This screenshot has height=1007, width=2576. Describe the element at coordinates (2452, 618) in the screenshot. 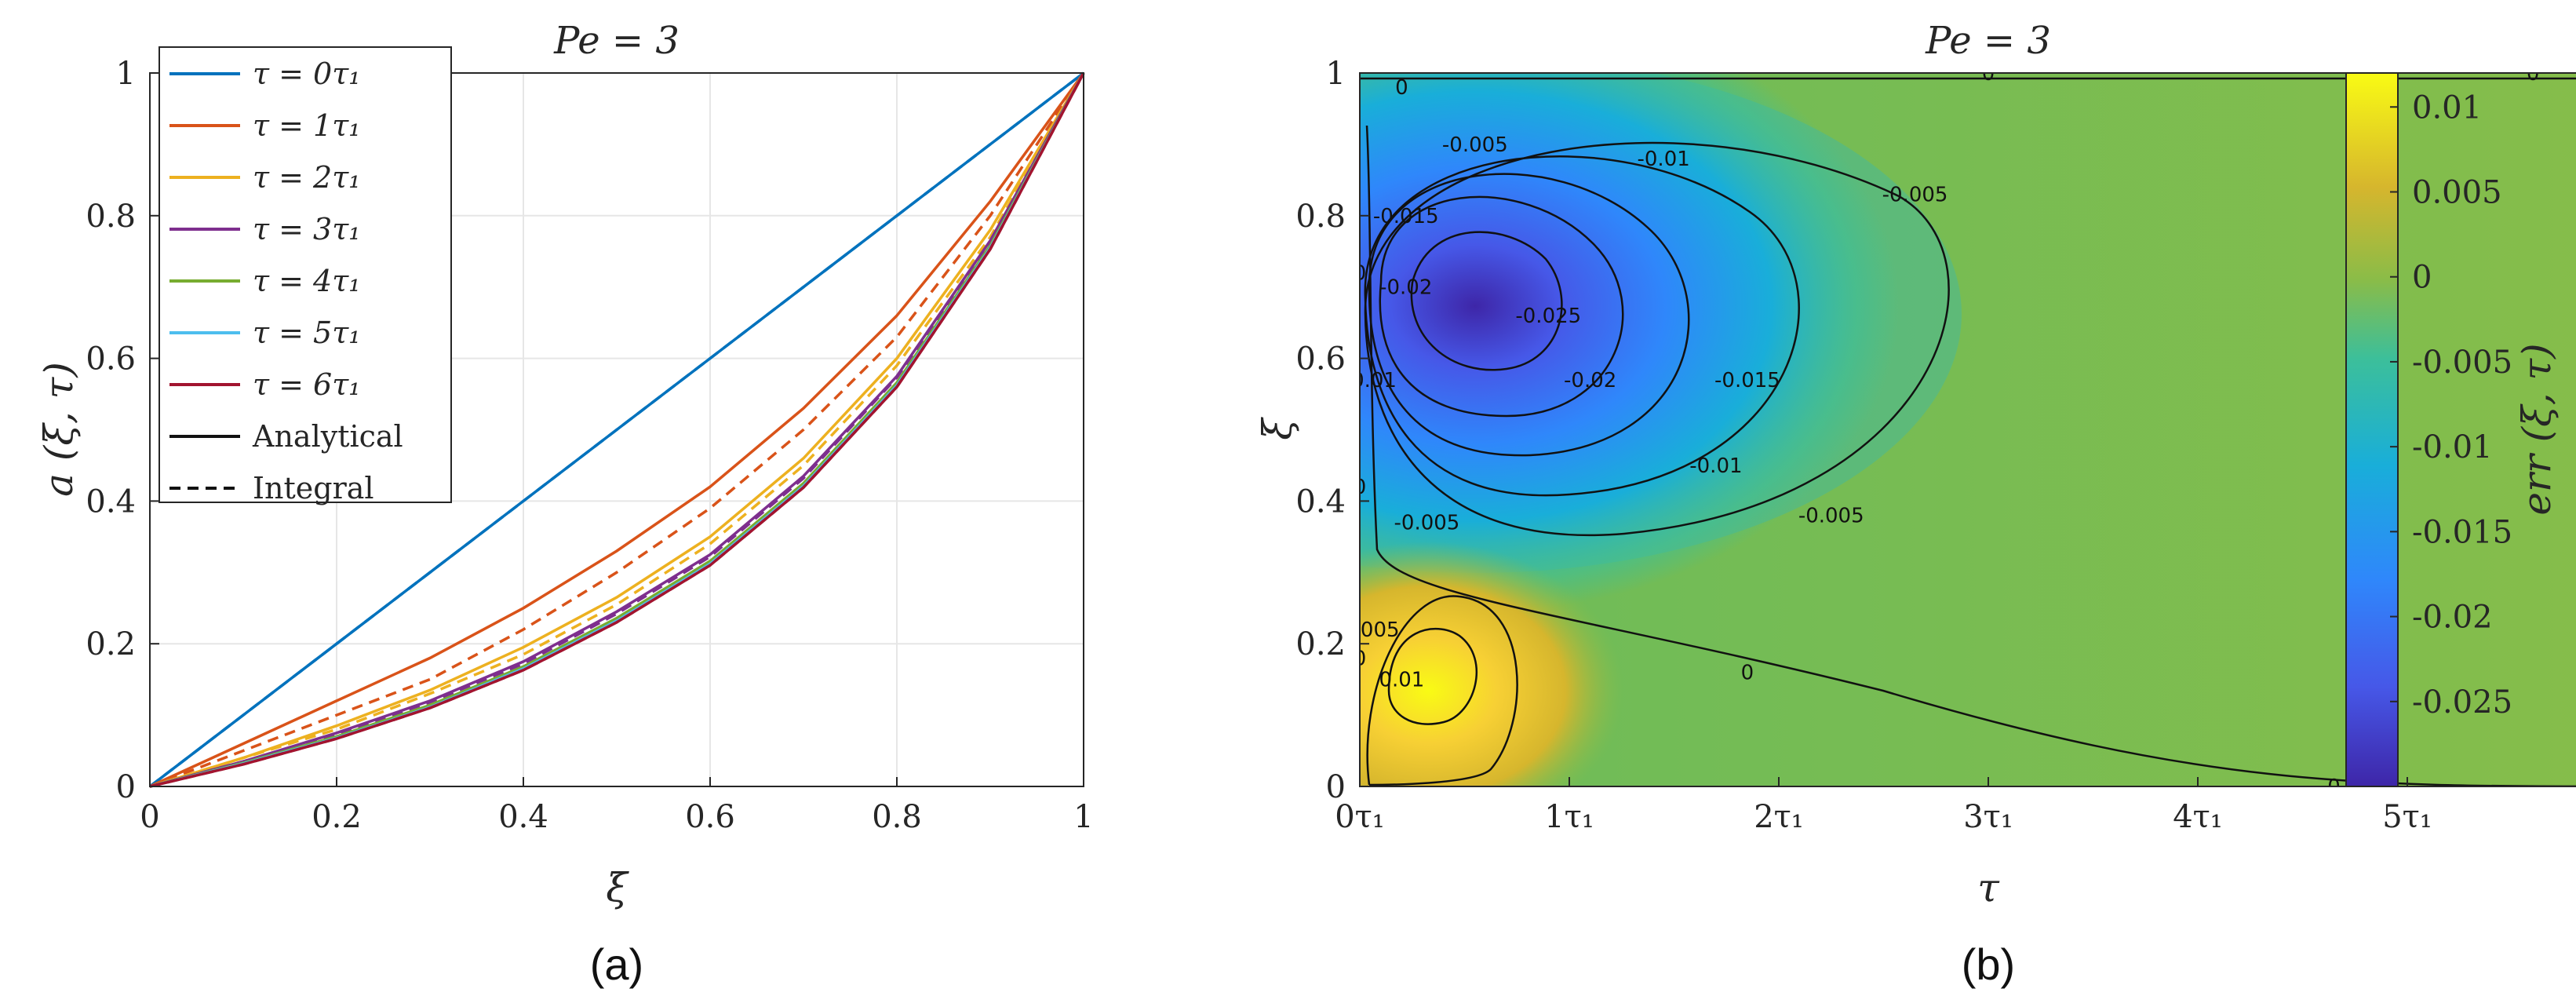

I see `colorbar-tick-label-6: -0.02` at that location.